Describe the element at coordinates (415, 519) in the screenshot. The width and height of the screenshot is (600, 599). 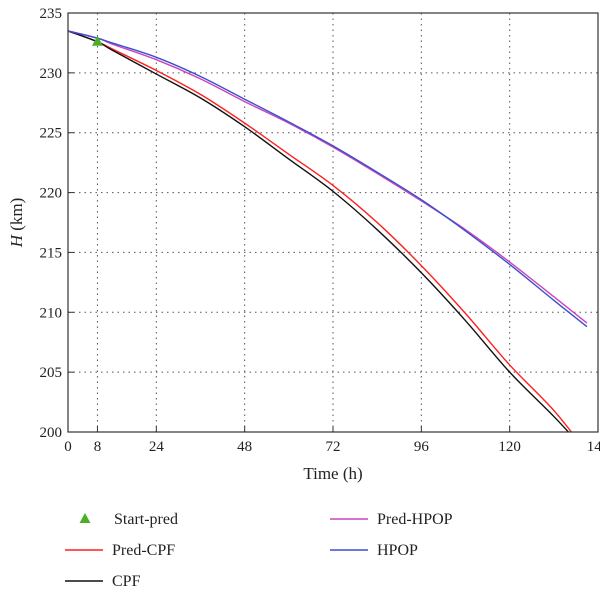
I see `legend-label-pred-hpop: Pred-HPOP` at that location.